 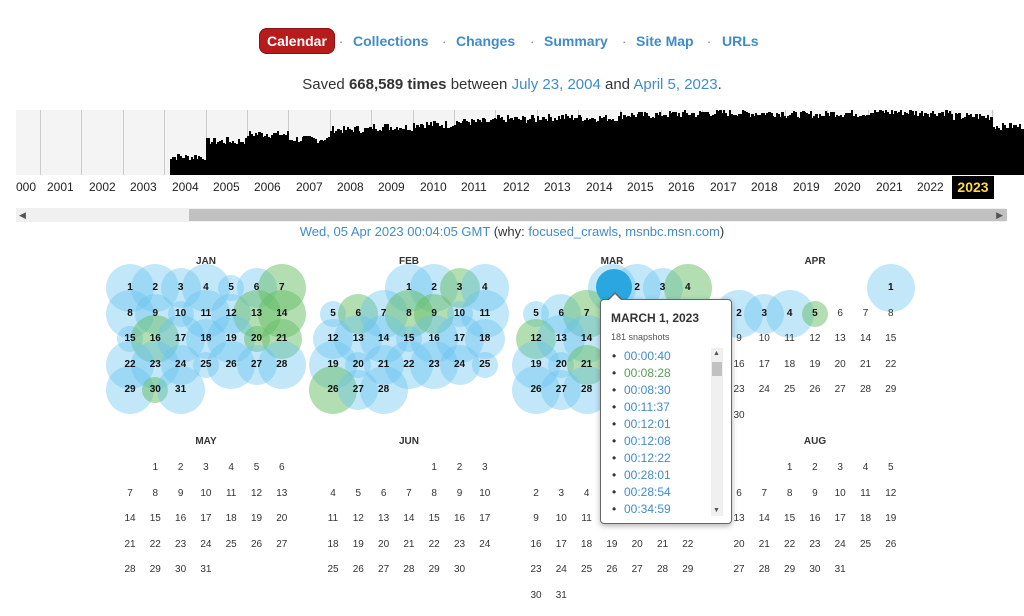 I want to click on snapshot-item: • 00:28:54, so click(x=659, y=492).